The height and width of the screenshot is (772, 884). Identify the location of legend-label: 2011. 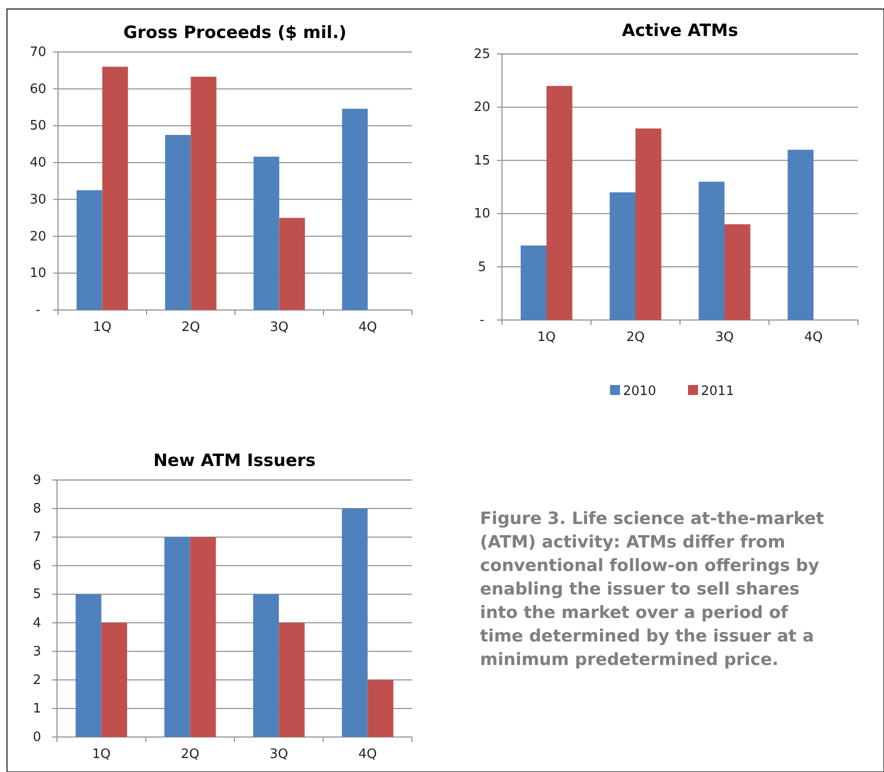
(717, 391).